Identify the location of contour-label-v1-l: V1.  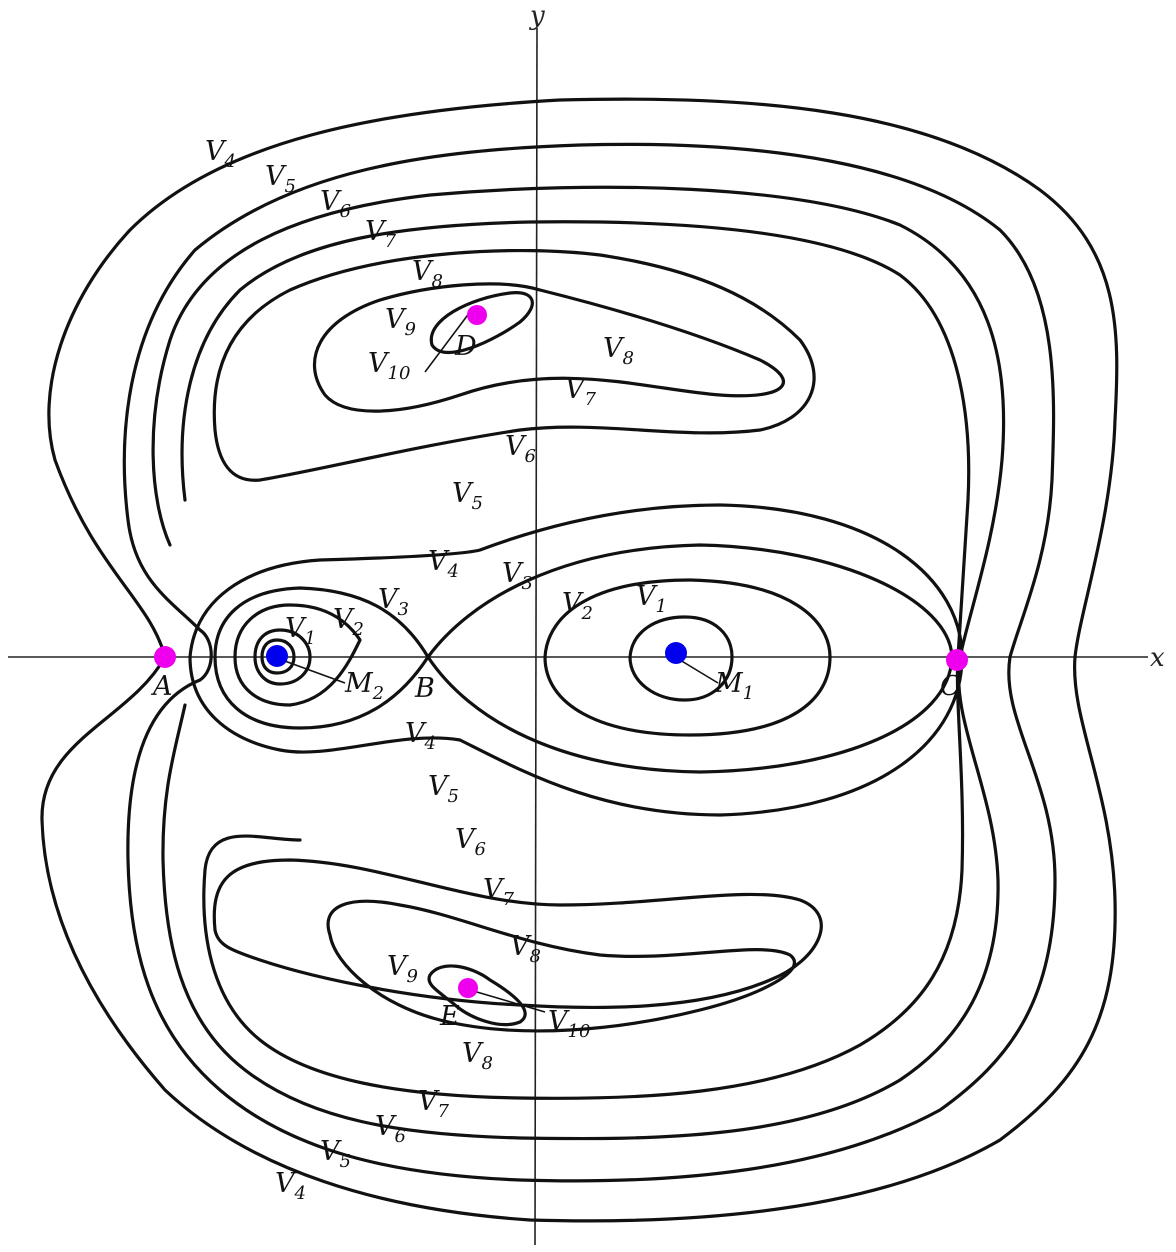
(300, 631).